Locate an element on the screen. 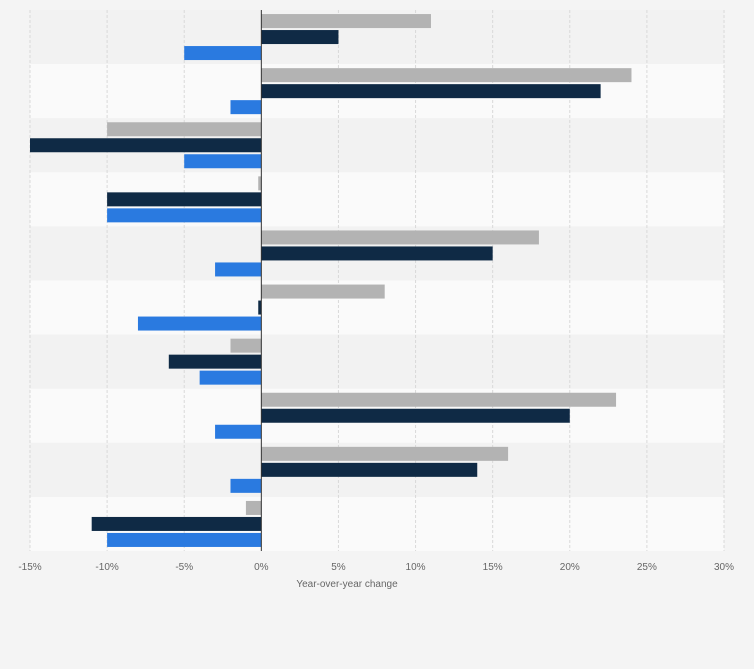  x-tick-label: 30% is located at coordinates (724, 567).